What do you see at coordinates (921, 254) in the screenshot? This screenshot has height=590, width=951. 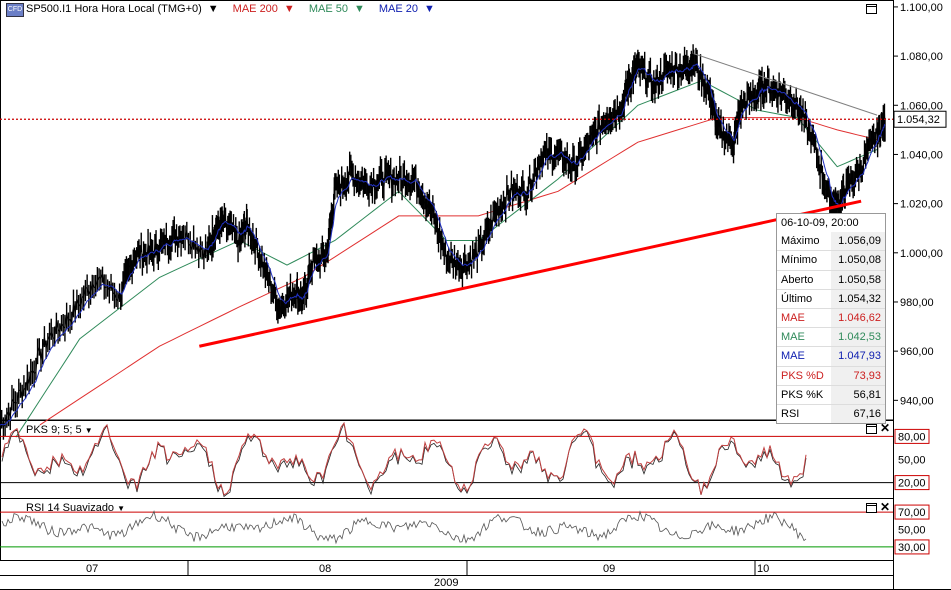 I see `price-tick-label: 1.000,00` at bounding box center [921, 254].